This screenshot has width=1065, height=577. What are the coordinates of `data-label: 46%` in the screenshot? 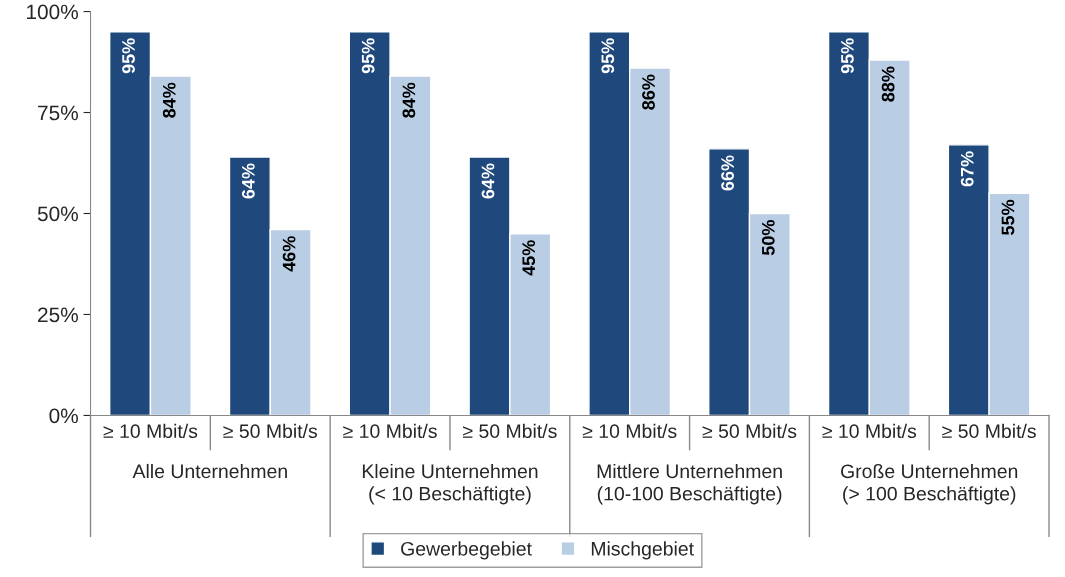 It's located at (289, 254).